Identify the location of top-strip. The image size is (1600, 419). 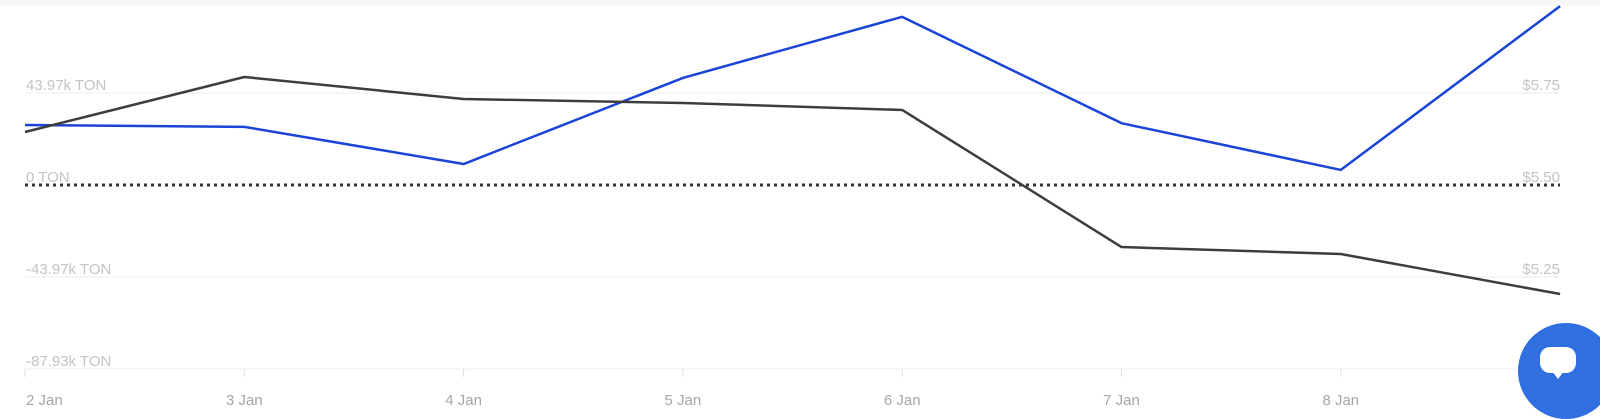
(800, 3).